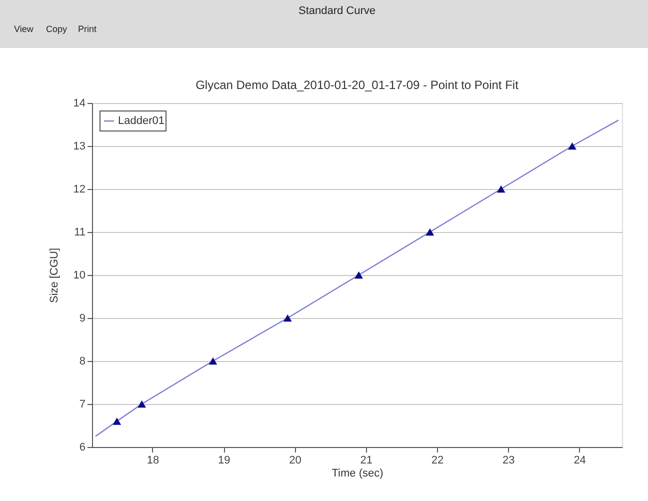 Image resolution: width=648 pixels, height=501 pixels. I want to click on y-tick-label: 13, so click(79, 146).